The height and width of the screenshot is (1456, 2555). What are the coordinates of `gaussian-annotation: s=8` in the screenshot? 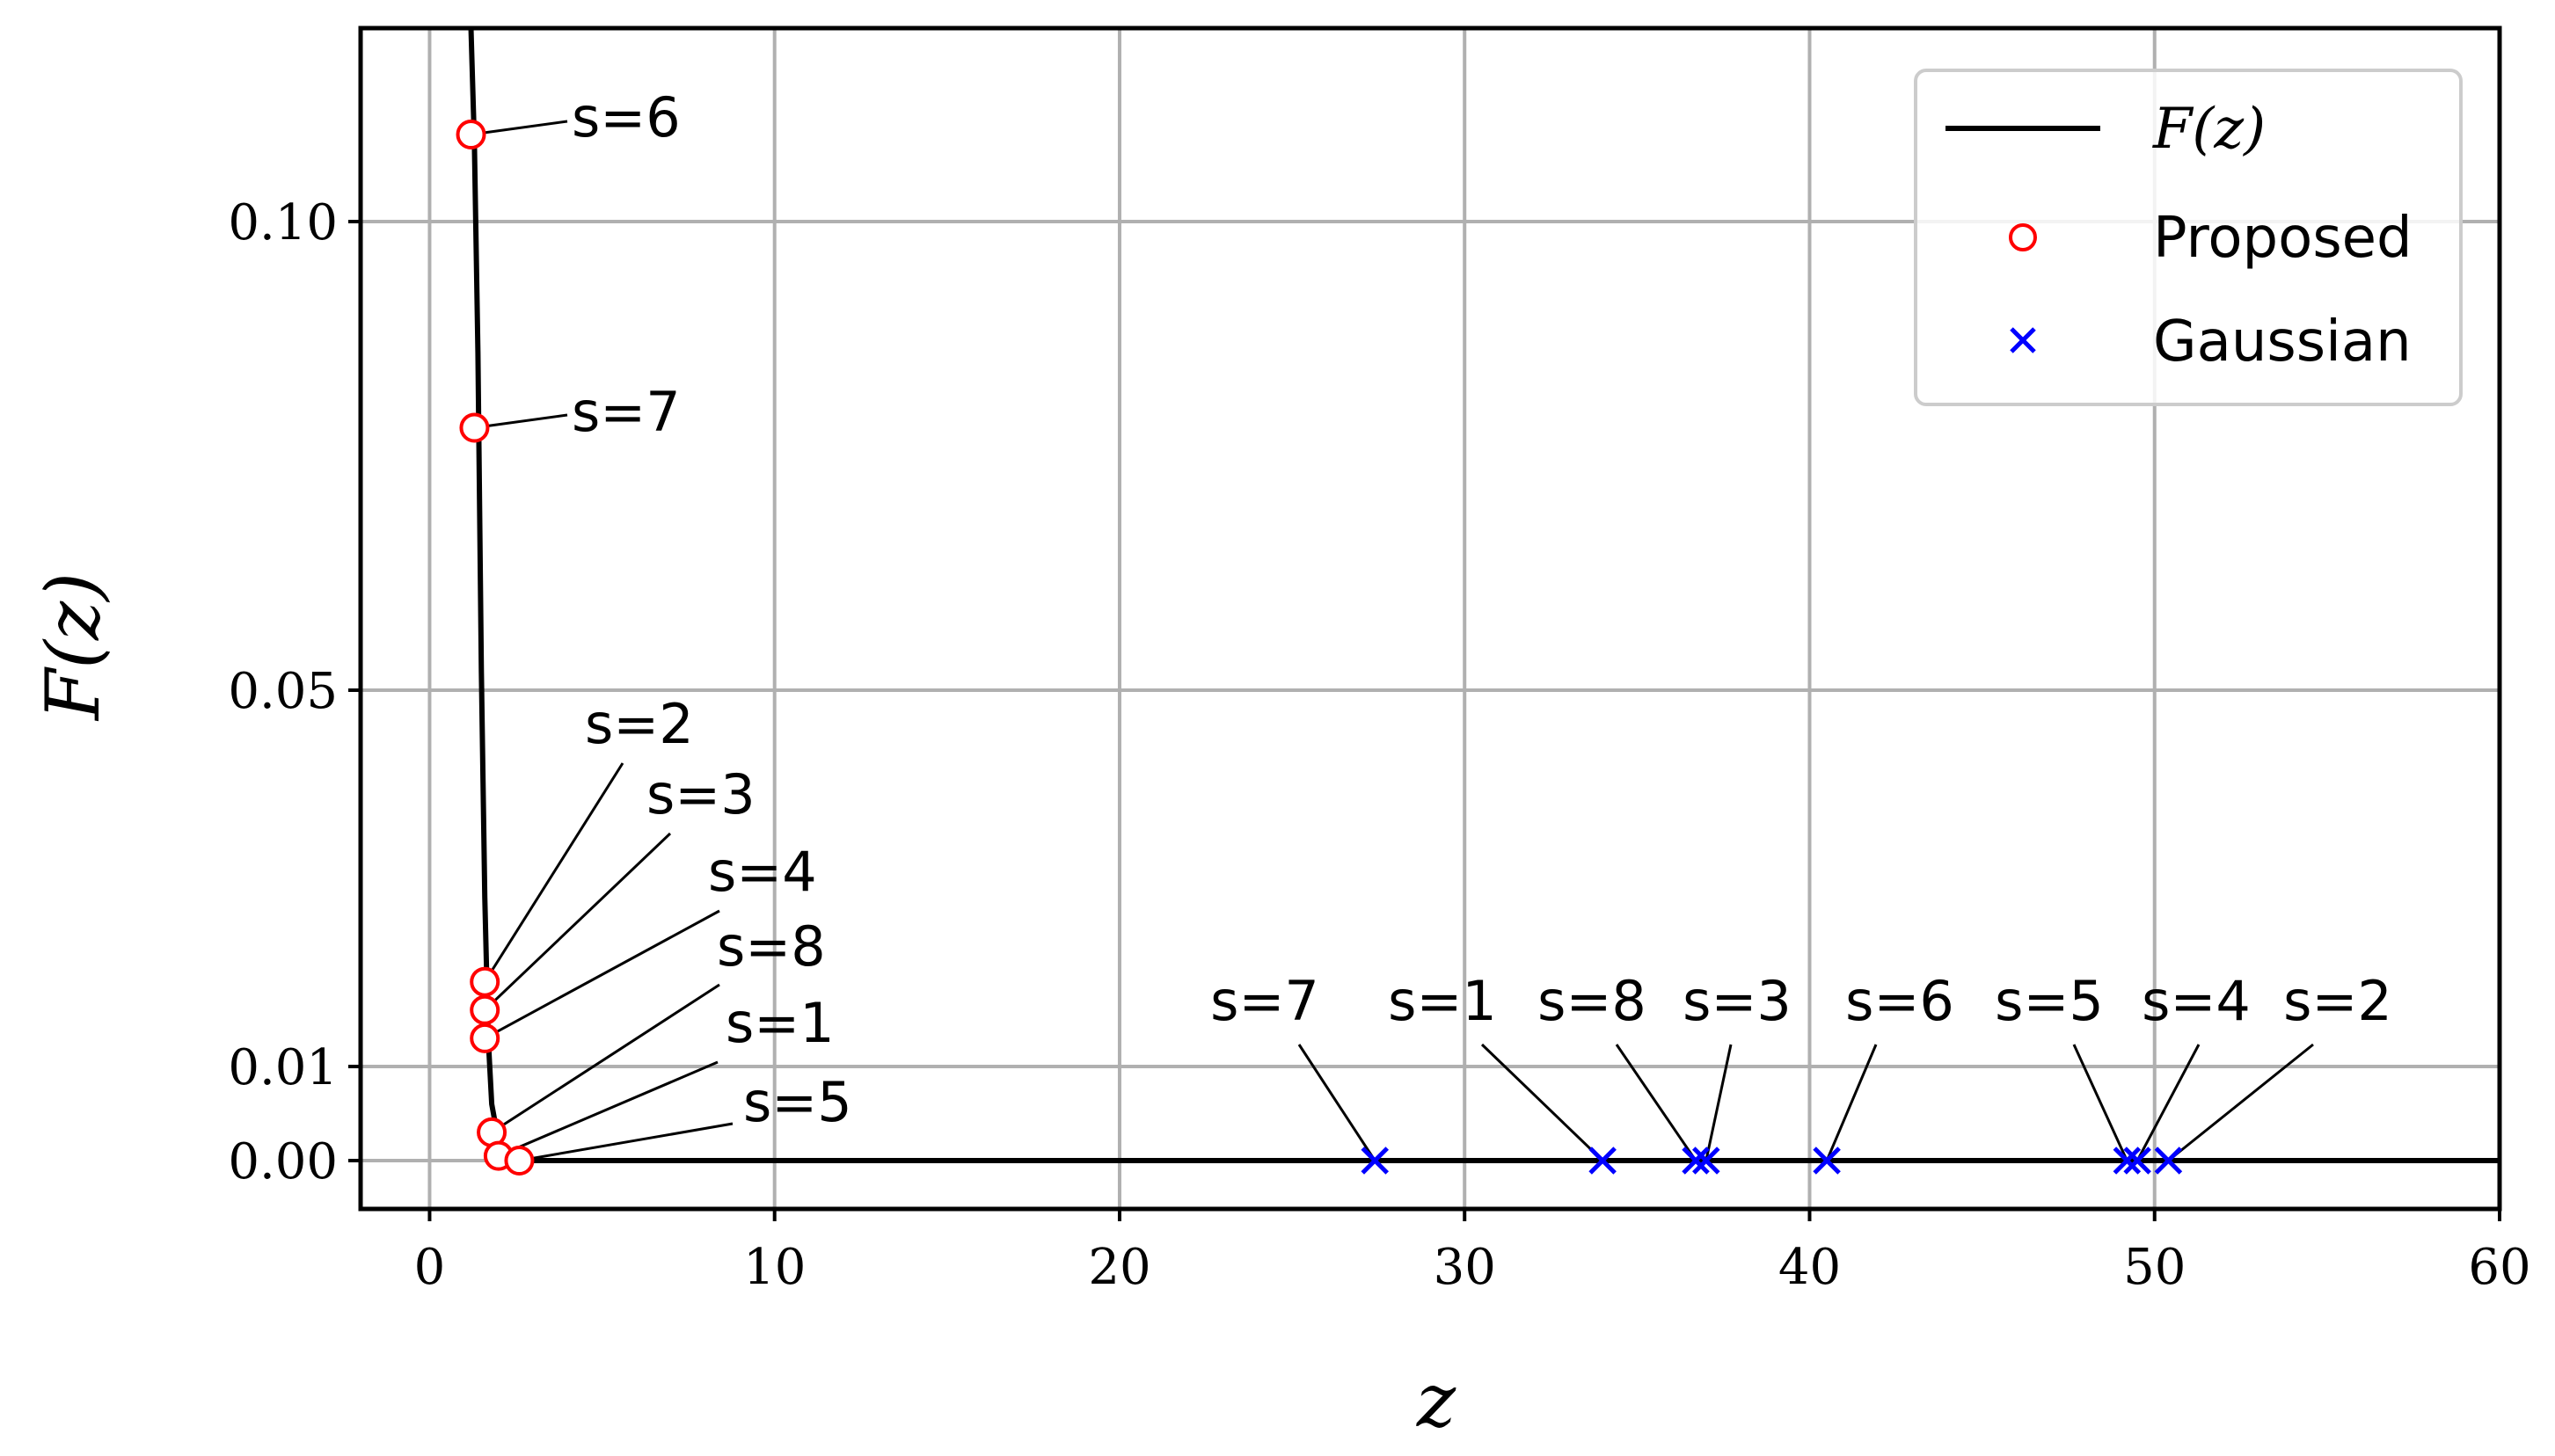 It's located at (1592, 1001).